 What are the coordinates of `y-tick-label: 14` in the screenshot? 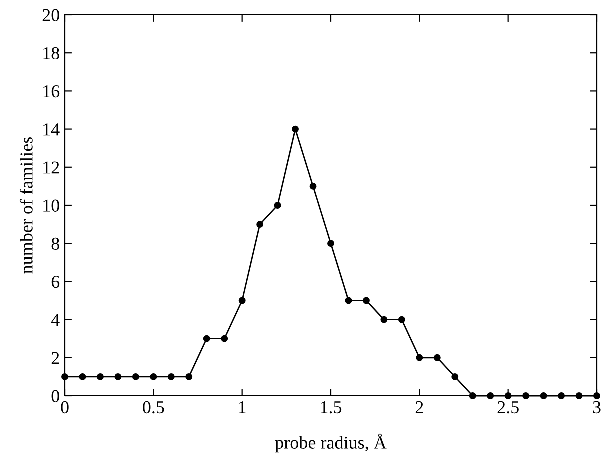 It's located at (52, 130).